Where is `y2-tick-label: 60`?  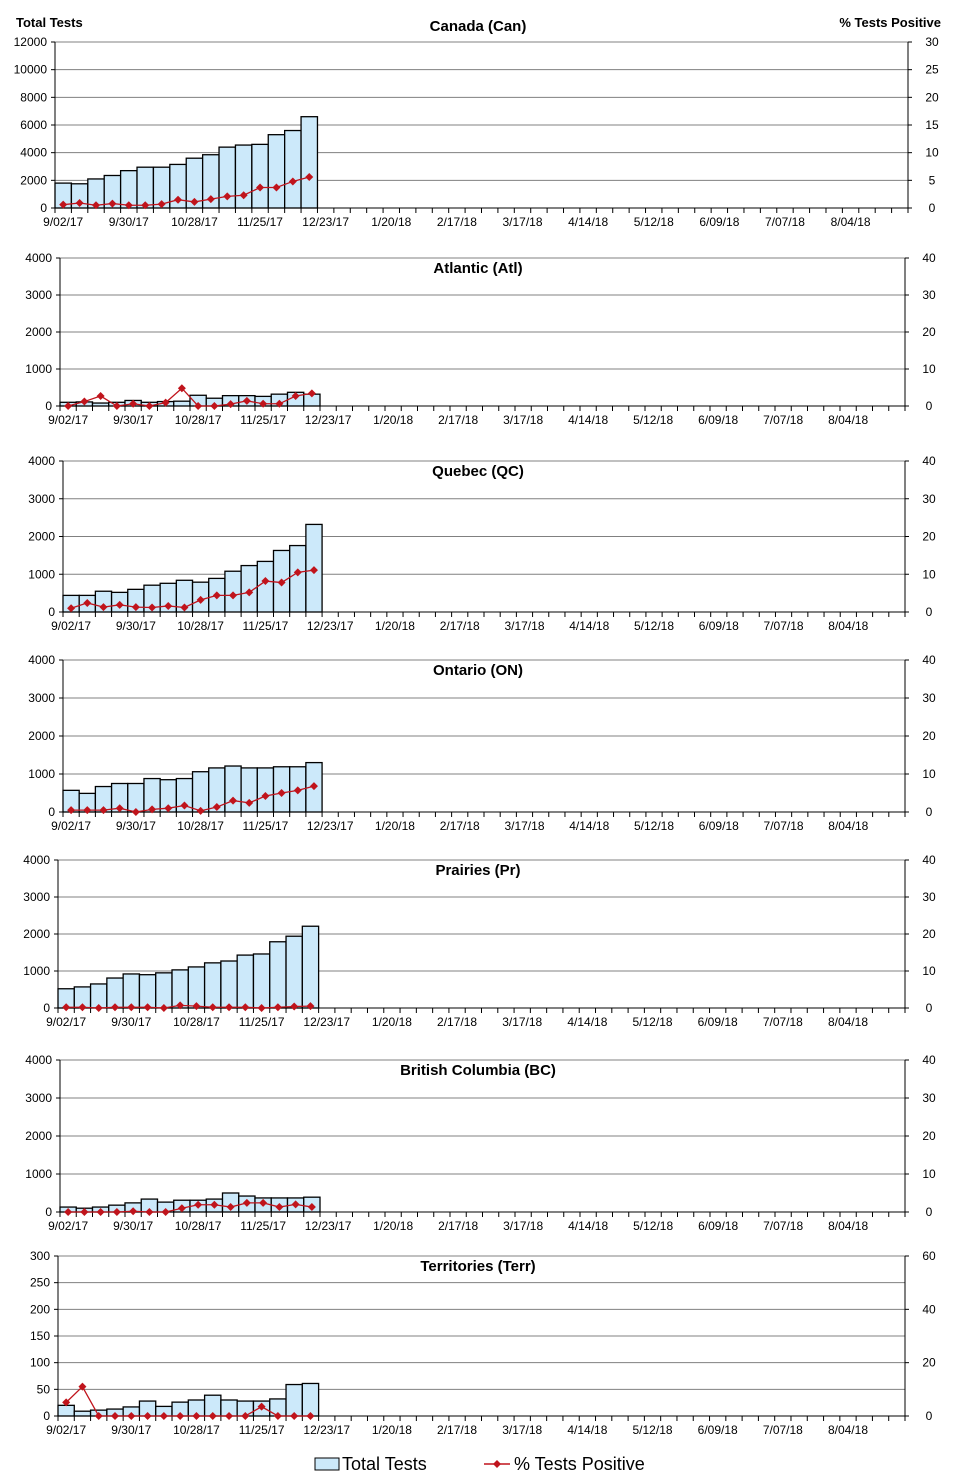
y2-tick-label: 60 is located at coordinates (929, 1256).